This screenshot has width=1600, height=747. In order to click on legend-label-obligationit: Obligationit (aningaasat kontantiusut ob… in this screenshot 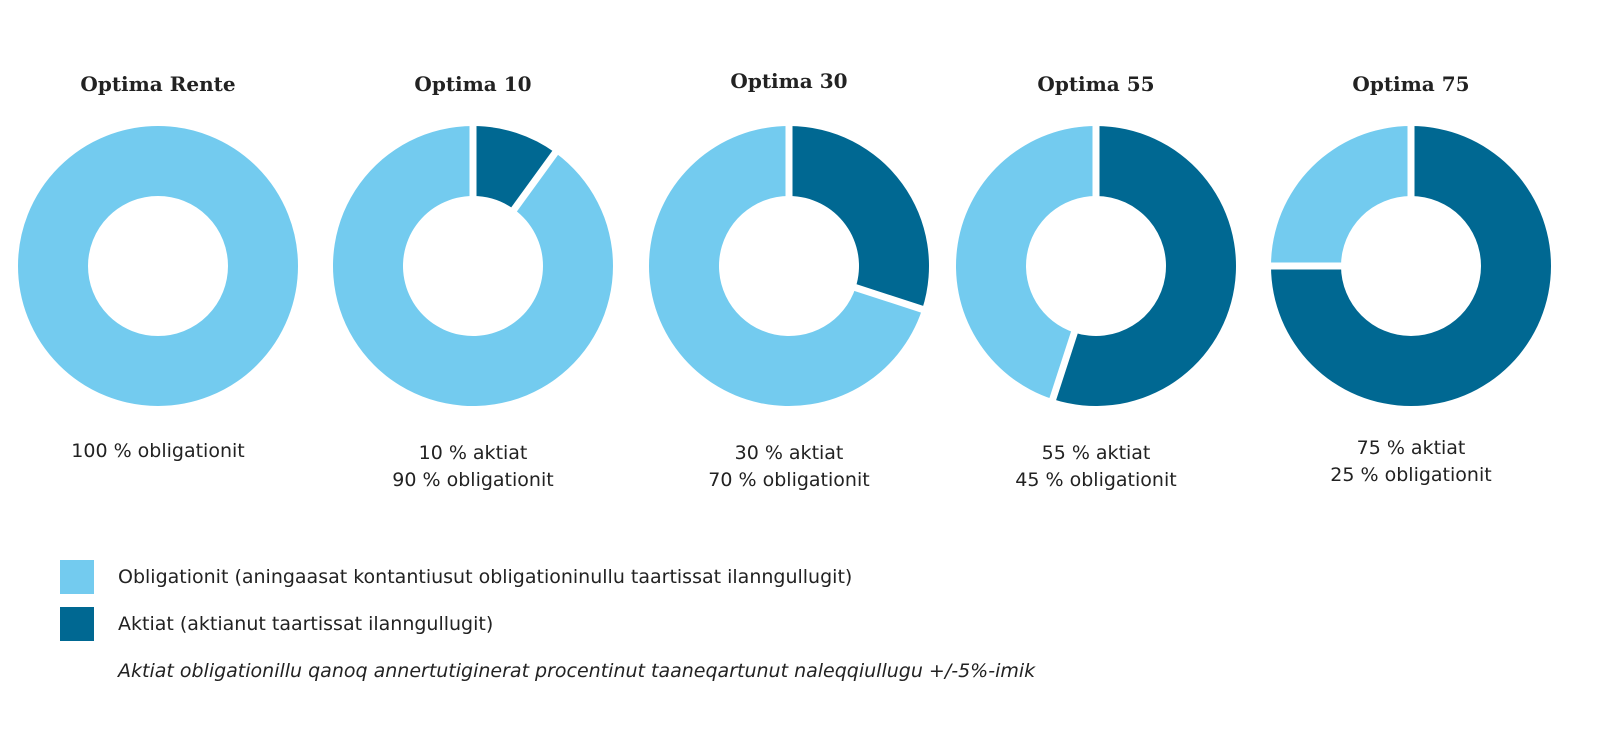, I will do `click(485, 577)`.